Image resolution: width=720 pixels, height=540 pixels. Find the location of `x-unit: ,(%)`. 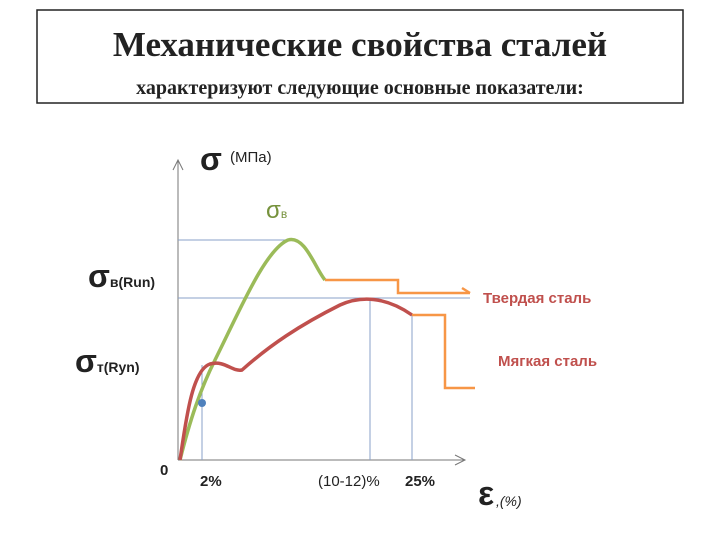

x-unit: ,(%) is located at coordinates (509, 501).